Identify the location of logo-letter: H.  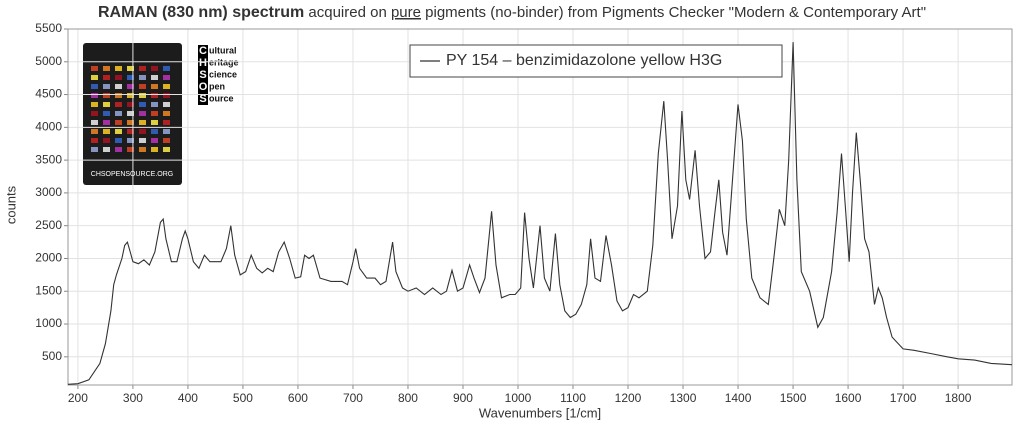
(203, 63).